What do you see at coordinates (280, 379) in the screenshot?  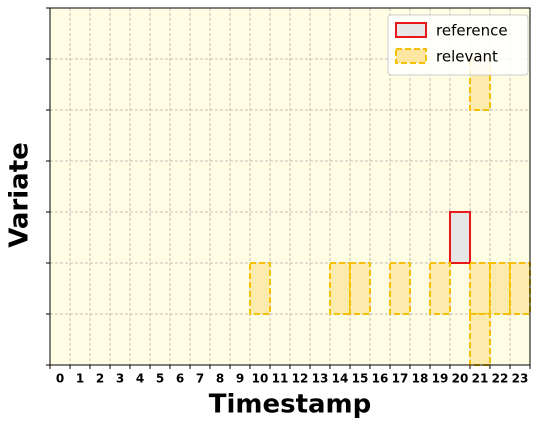 I see `x-tick-label: 11` at bounding box center [280, 379].